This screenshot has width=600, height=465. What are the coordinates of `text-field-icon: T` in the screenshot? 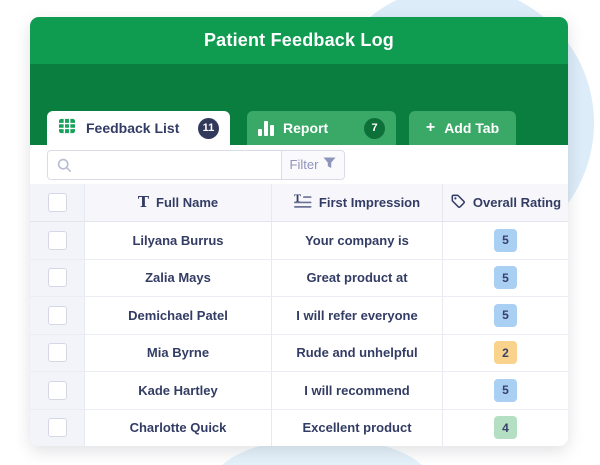 It's located at (143, 202).